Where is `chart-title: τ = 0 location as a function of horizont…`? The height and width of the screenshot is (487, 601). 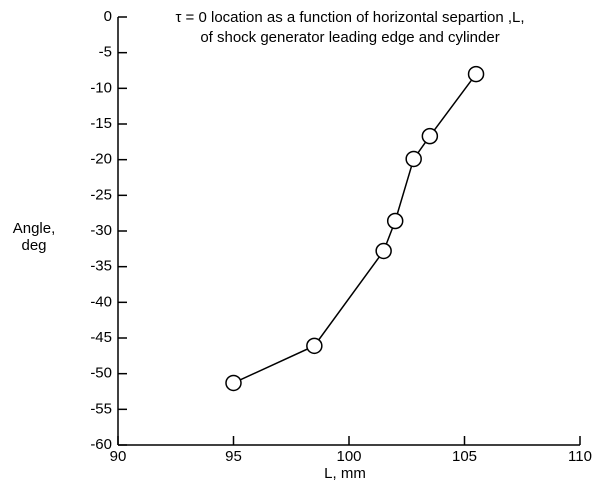
chart-title: τ = 0 location as a function of horizont… is located at coordinates (349, 17).